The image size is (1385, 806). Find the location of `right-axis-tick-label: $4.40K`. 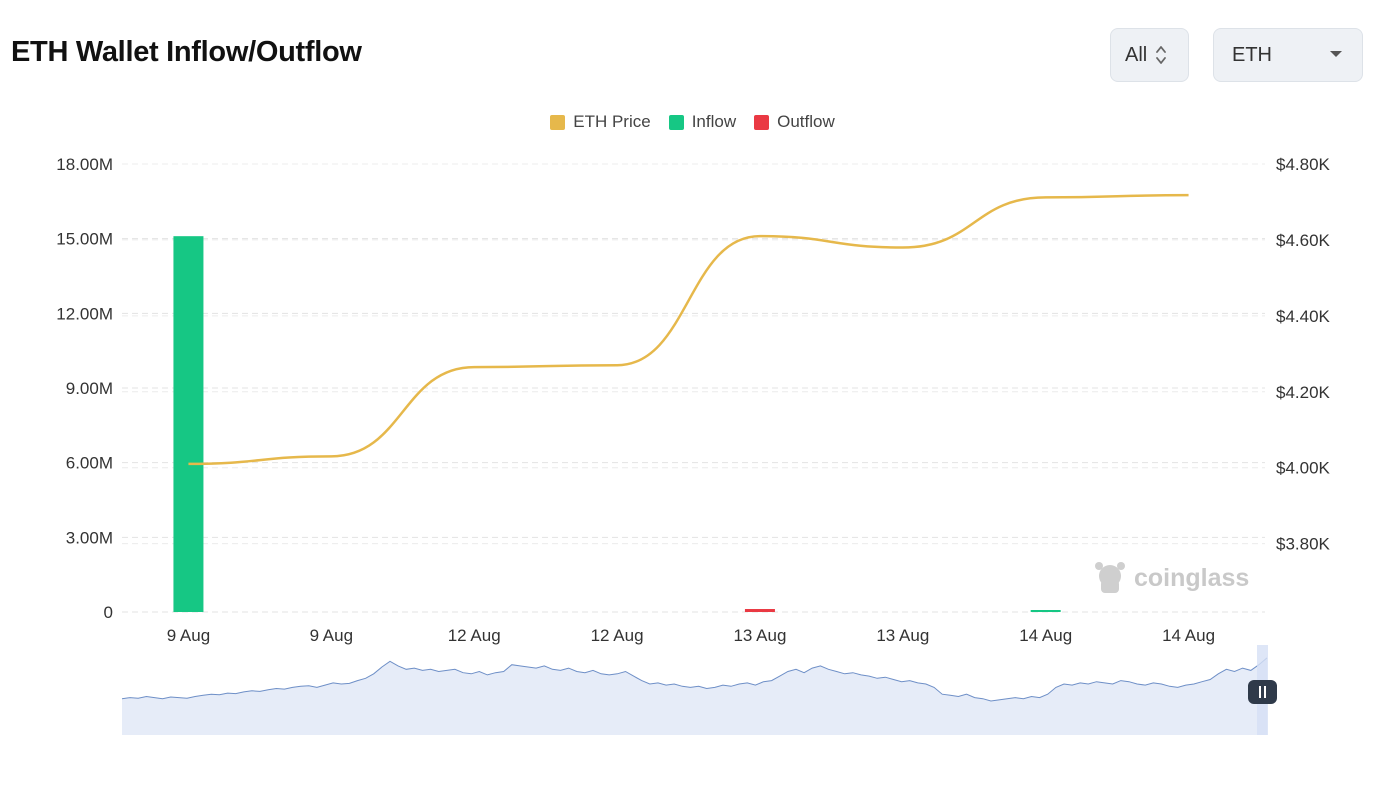

right-axis-tick-label: $4.40K is located at coordinates (1303, 316).